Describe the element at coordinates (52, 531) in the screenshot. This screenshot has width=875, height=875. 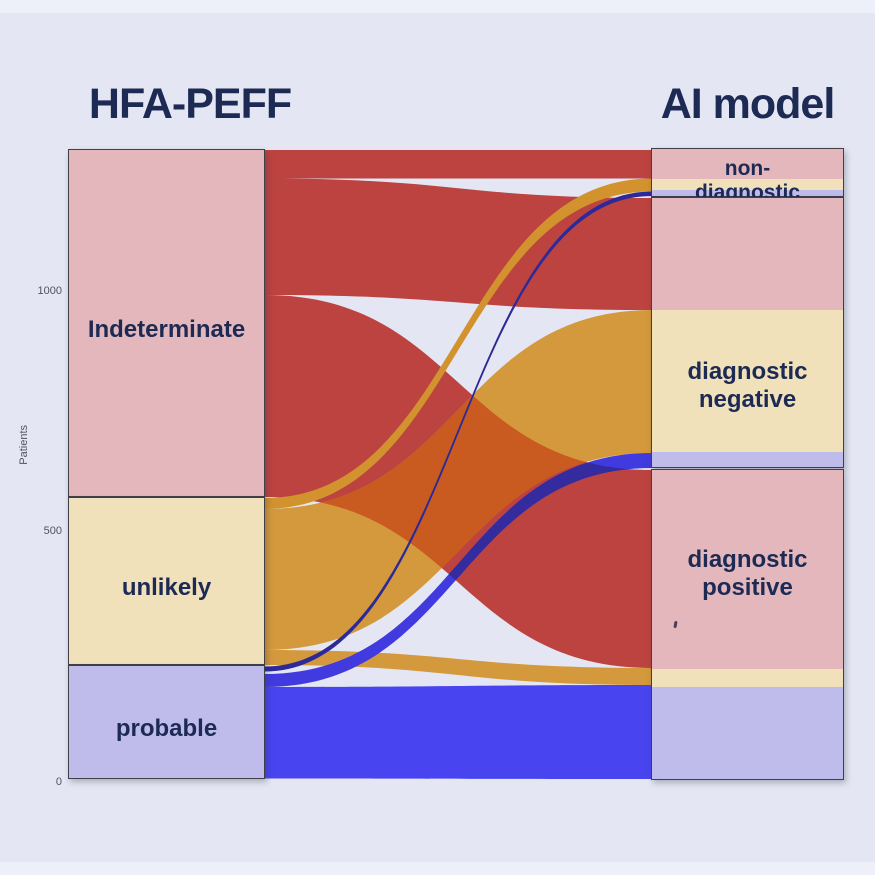
I see `y-tick-500: 500` at that location.